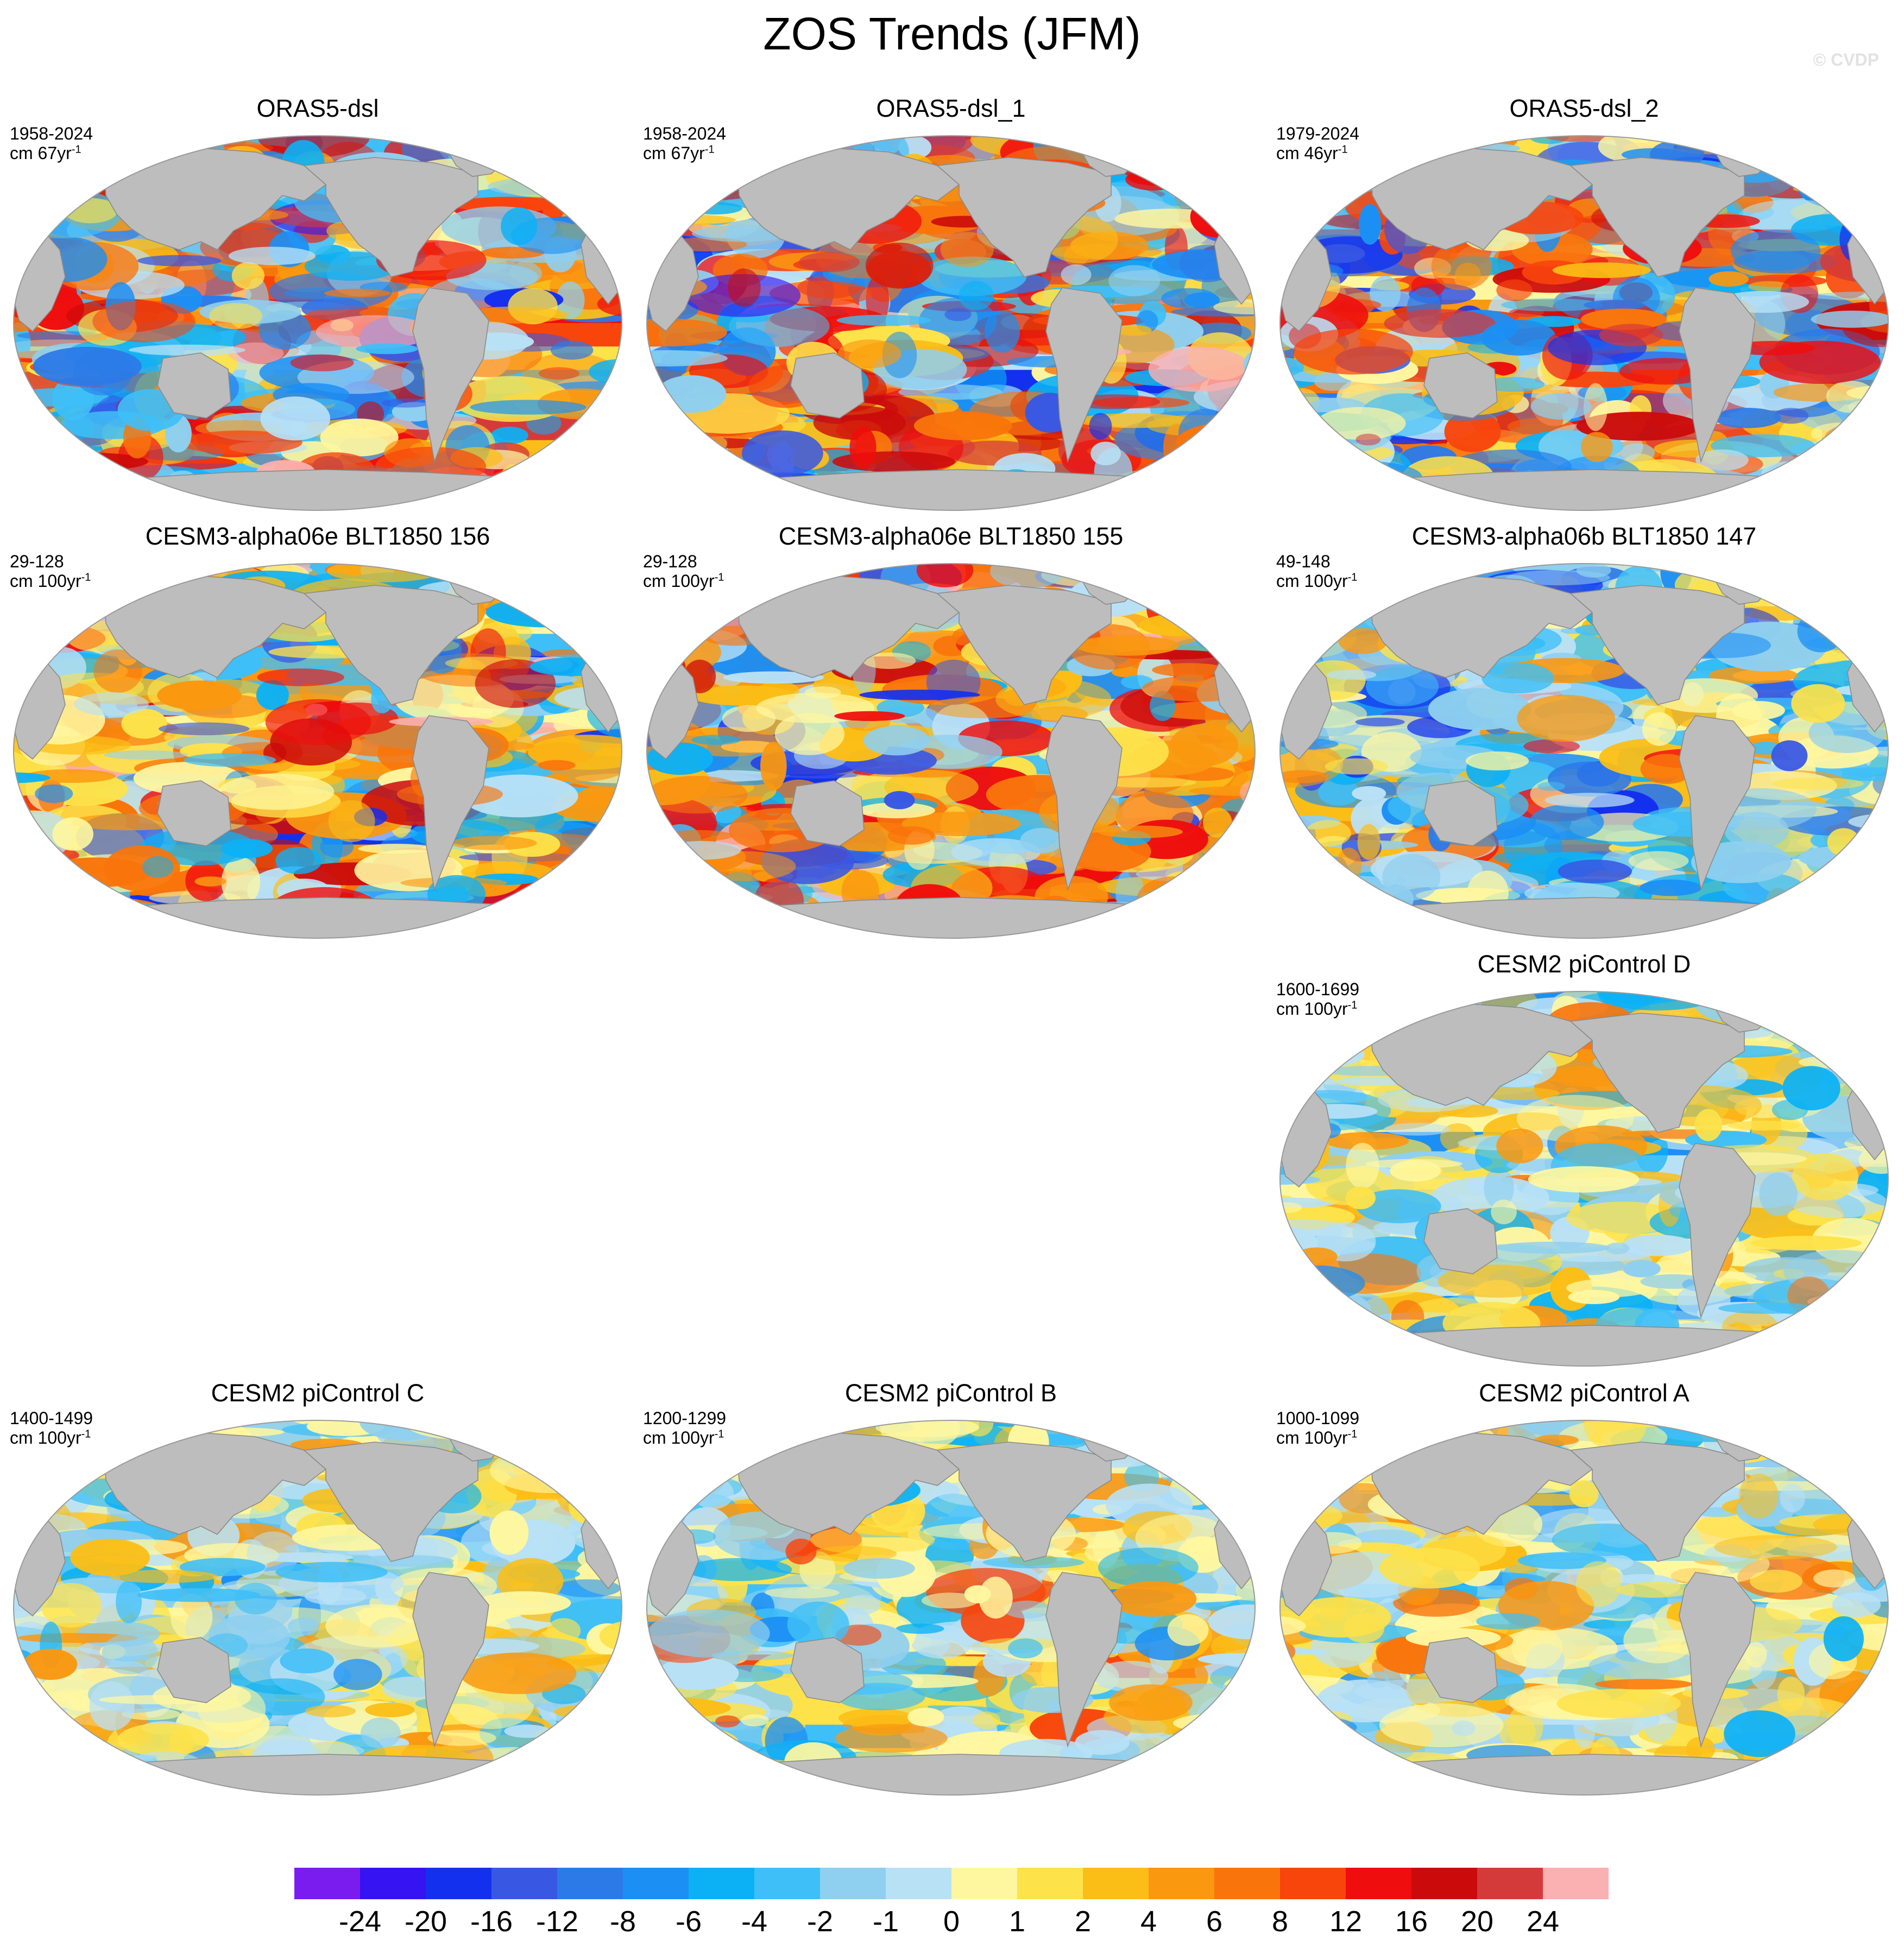 The height and width of the screenshot is (1947, 1904). What do you see at coordinates (317, 536) in the screenshot?
I see `panel-title: CESM3-alpha06e BLT1850 156` at bounding box center [317, 536].